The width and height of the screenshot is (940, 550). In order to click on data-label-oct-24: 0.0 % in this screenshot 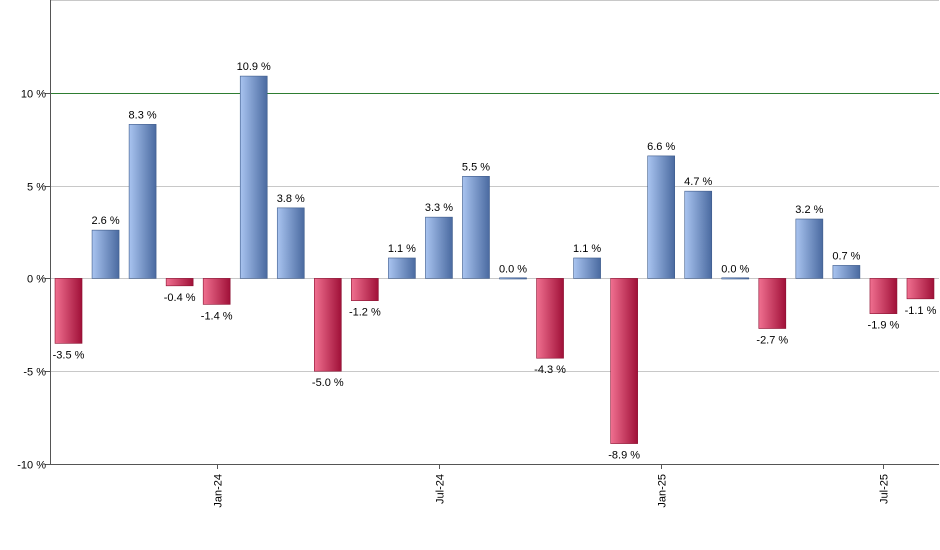, I will do `click(513, 269)`.